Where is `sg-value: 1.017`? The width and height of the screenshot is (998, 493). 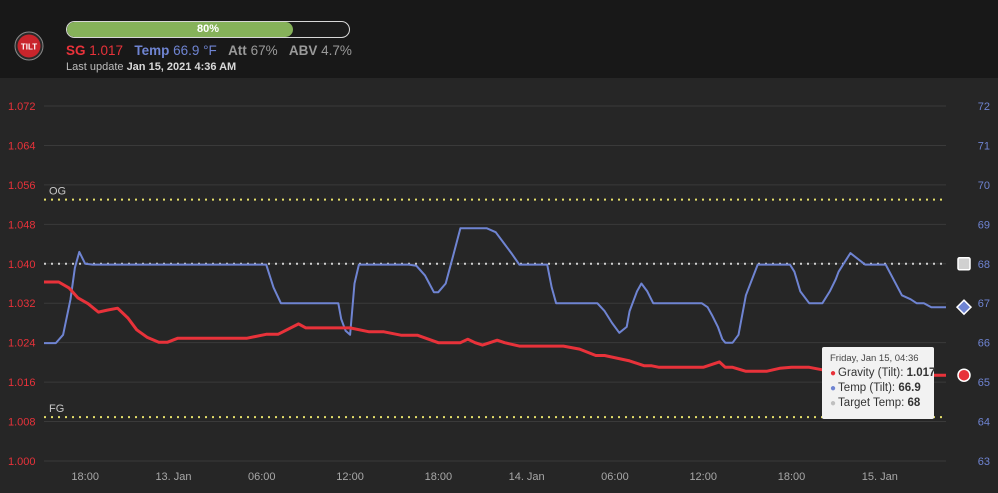
sg-value: 1.017 is located at coordinates (106, 50).